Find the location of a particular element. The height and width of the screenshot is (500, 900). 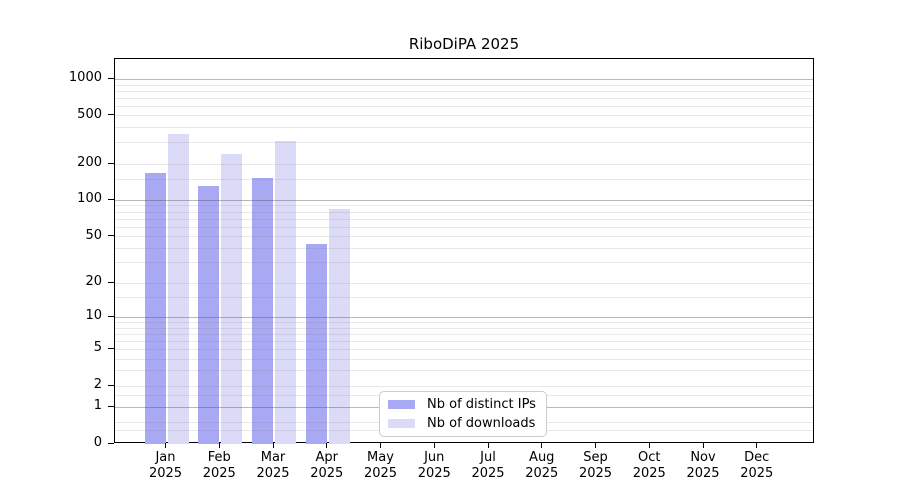

x-tick-label-aug: Aug 2025 is located at coordinates (542, 465).